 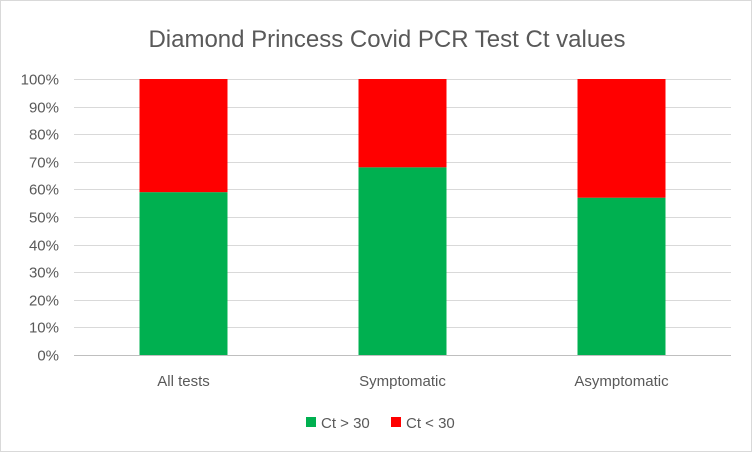 I want to click on legend-label: Ct < 30, so click(x=430, y=423).